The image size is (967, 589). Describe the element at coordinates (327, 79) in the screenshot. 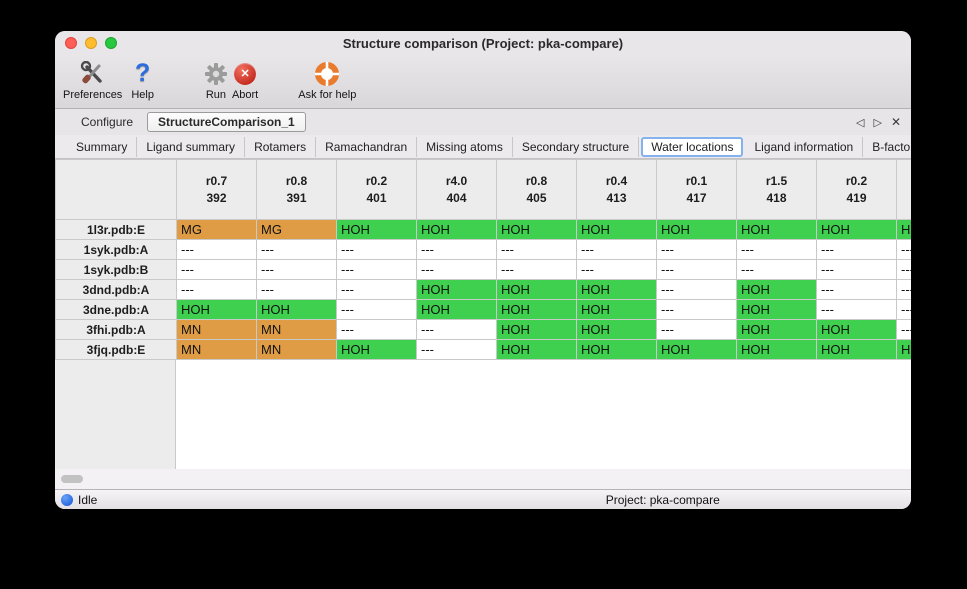

I see `ask-for-help-button: Ask for help` at that location.